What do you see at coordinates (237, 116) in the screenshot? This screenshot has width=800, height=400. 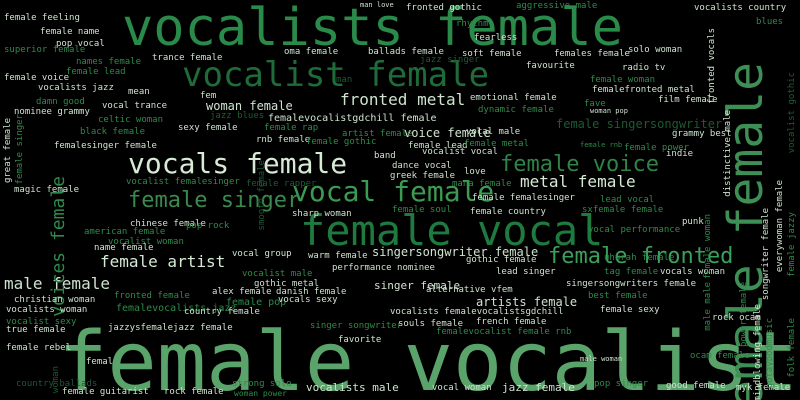 I see `word: jazz blues` at bounding box center [237, 116].